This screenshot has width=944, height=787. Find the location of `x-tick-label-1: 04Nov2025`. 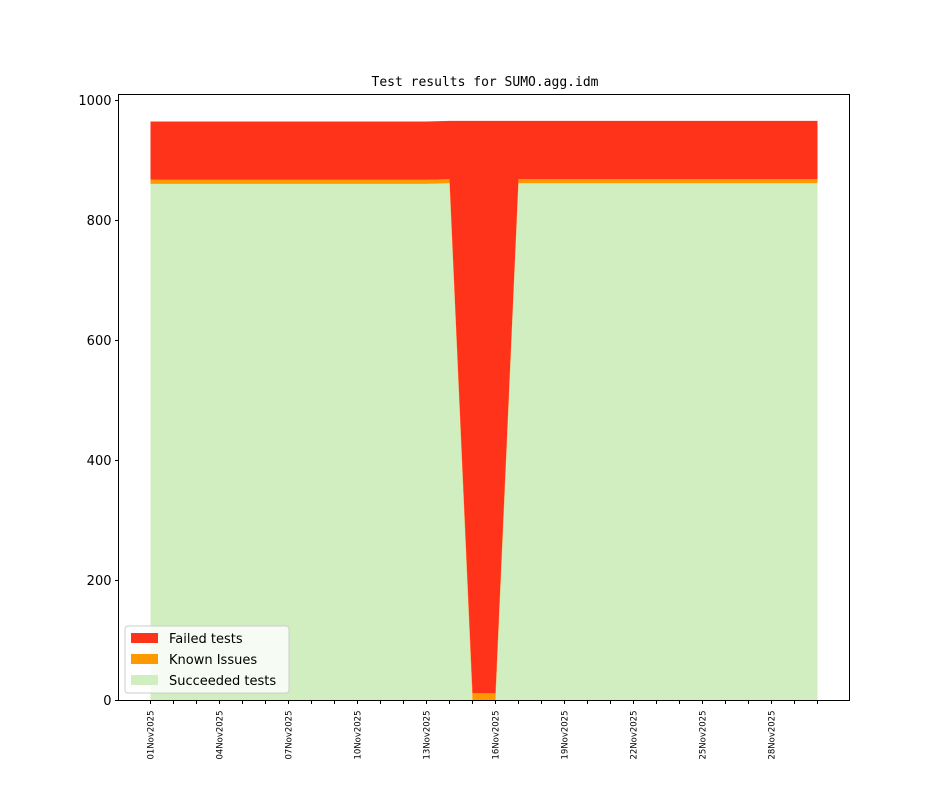

x-tick-label-1: 04Nov2025 is located at coordinates (221, 735).